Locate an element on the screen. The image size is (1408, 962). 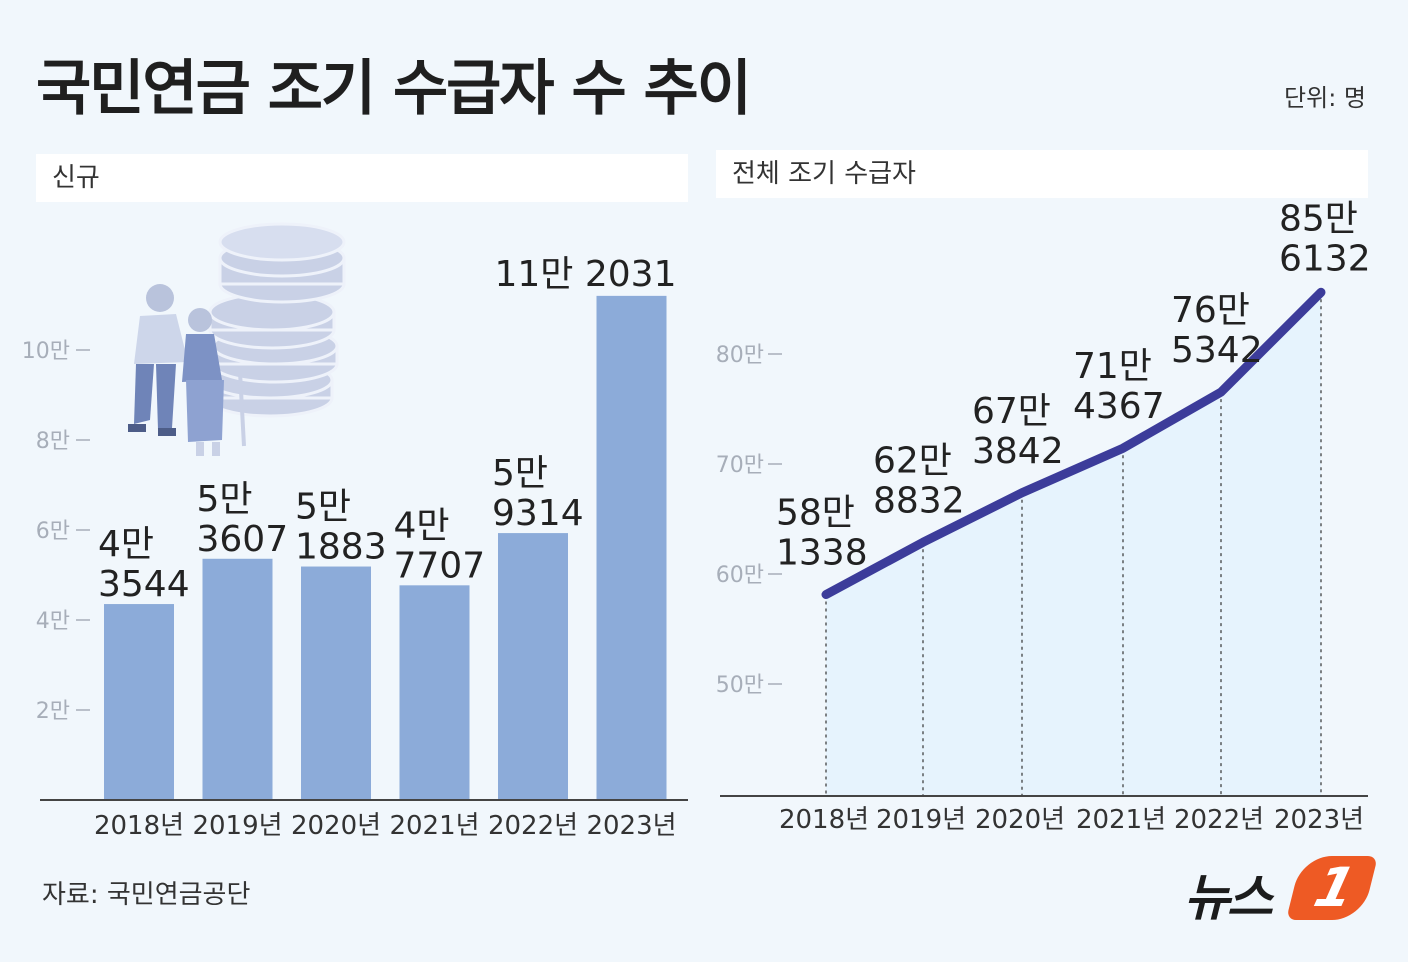
y-tick-label: 4만 is located at coordinates (53, 621).